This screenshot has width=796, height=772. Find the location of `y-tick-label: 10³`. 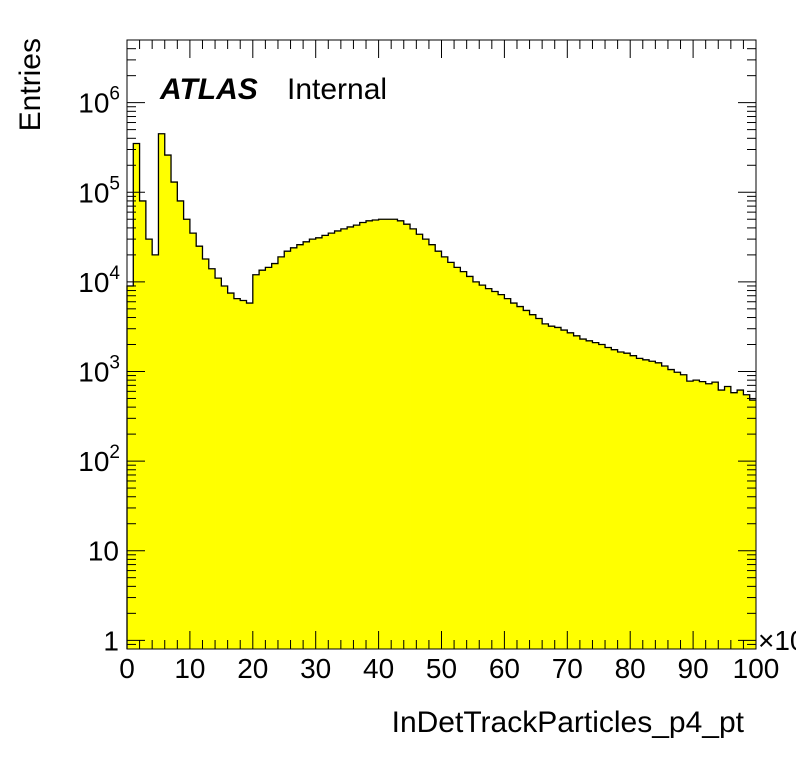

y-tick-label: 10³ is located at coordinates (99, 369).